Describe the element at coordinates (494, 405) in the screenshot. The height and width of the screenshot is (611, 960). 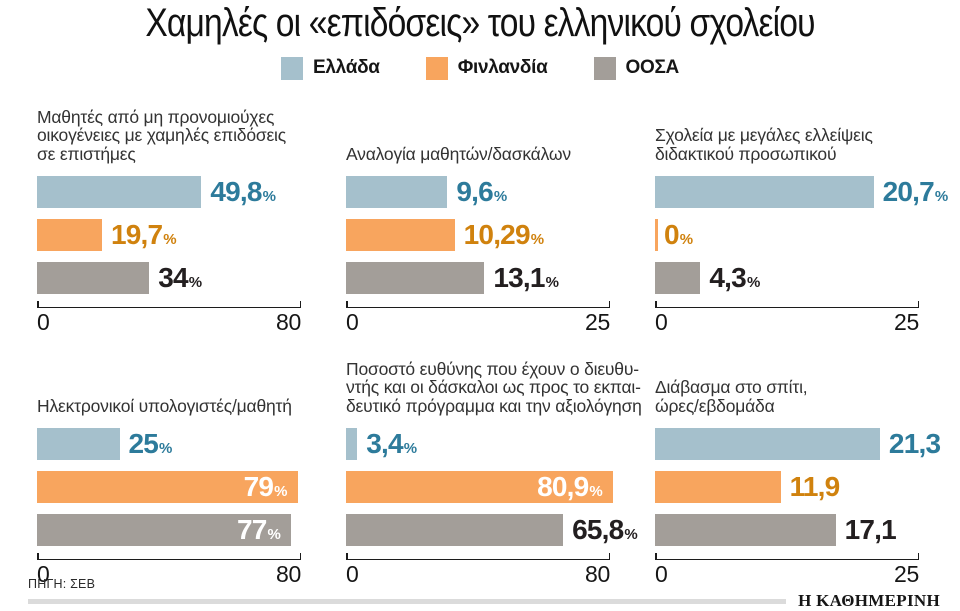
I see `chart-title-line: δευτικό πρόγραμμα και την αξιολόγηση` at that location.